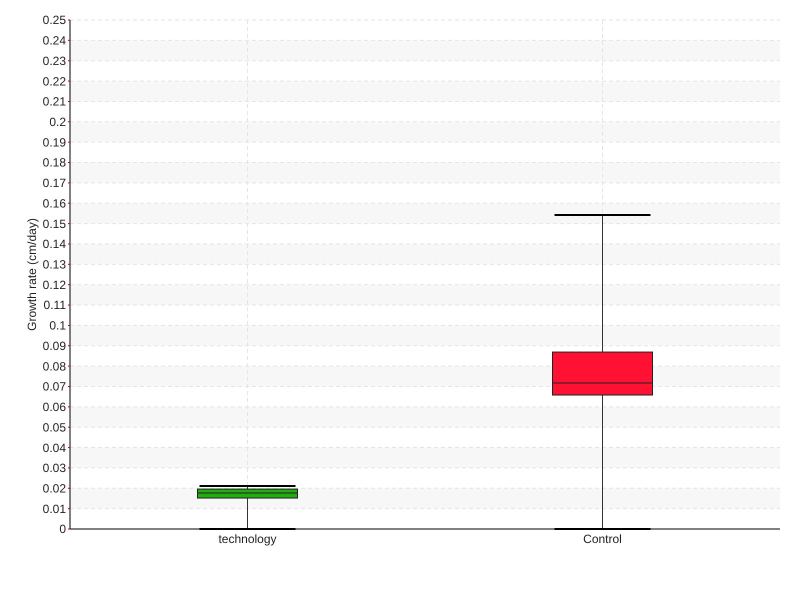  I want to click on y-tick-label: 0.17, so click(54, 183).